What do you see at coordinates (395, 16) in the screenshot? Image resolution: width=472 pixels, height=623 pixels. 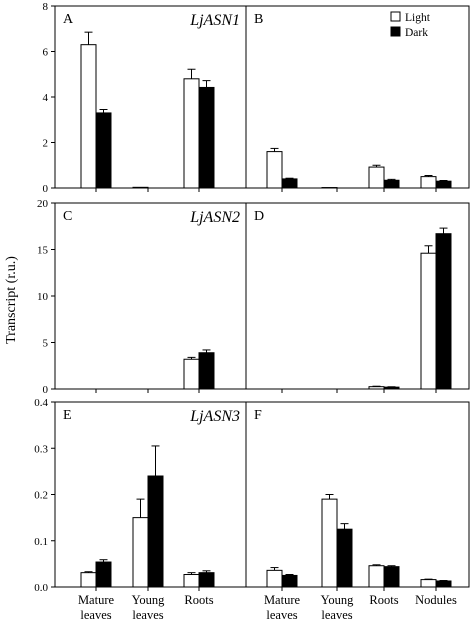 I see `legend-swatch-light` at bounding box center [395, 16].